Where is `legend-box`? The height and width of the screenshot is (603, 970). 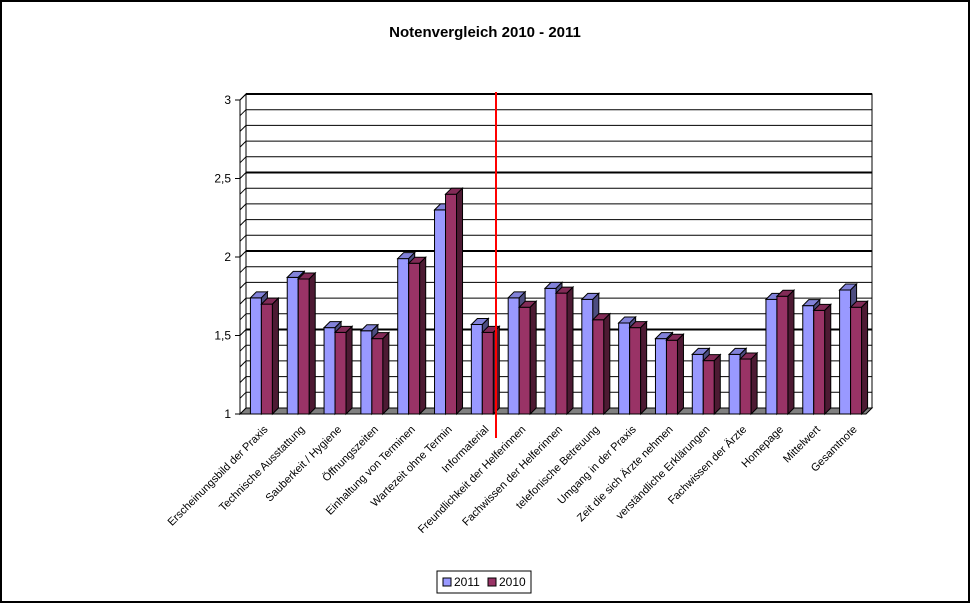 legend-box is located at coordinates (484, 582).